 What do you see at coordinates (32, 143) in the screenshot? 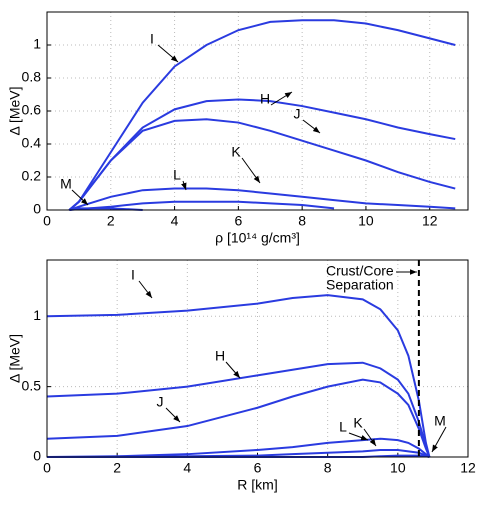
I see `y-tick-label: 0.4` at bounding box center [32, 143].